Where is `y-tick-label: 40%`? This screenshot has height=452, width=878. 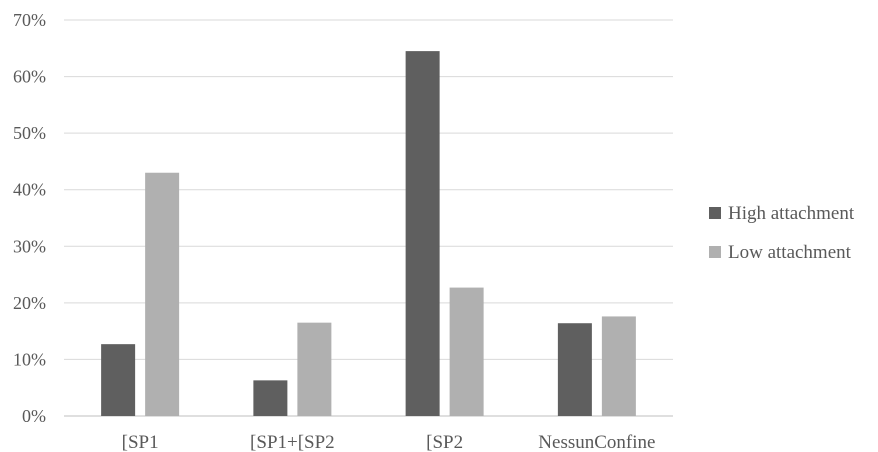
y-tick-label: 40% is located at coordinates (29, 190).